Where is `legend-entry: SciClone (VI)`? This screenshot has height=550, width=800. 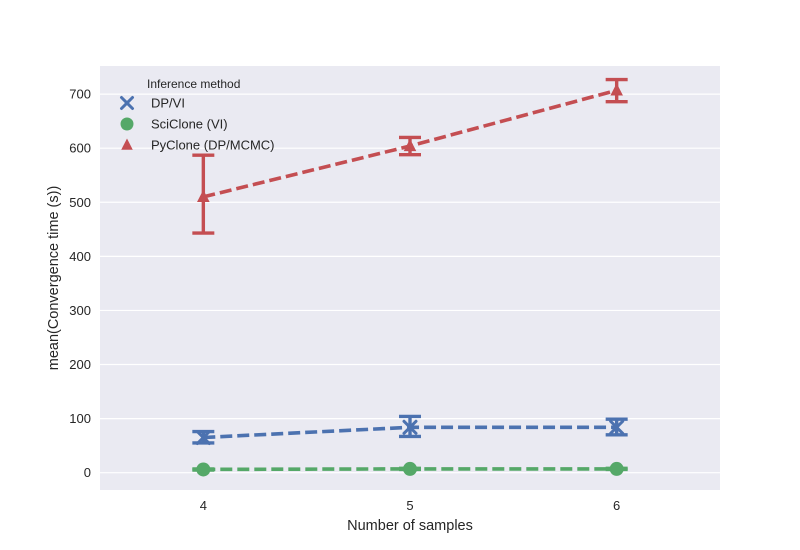
legend-entry: SciClone (VI) is located at coordinates (174, 124).